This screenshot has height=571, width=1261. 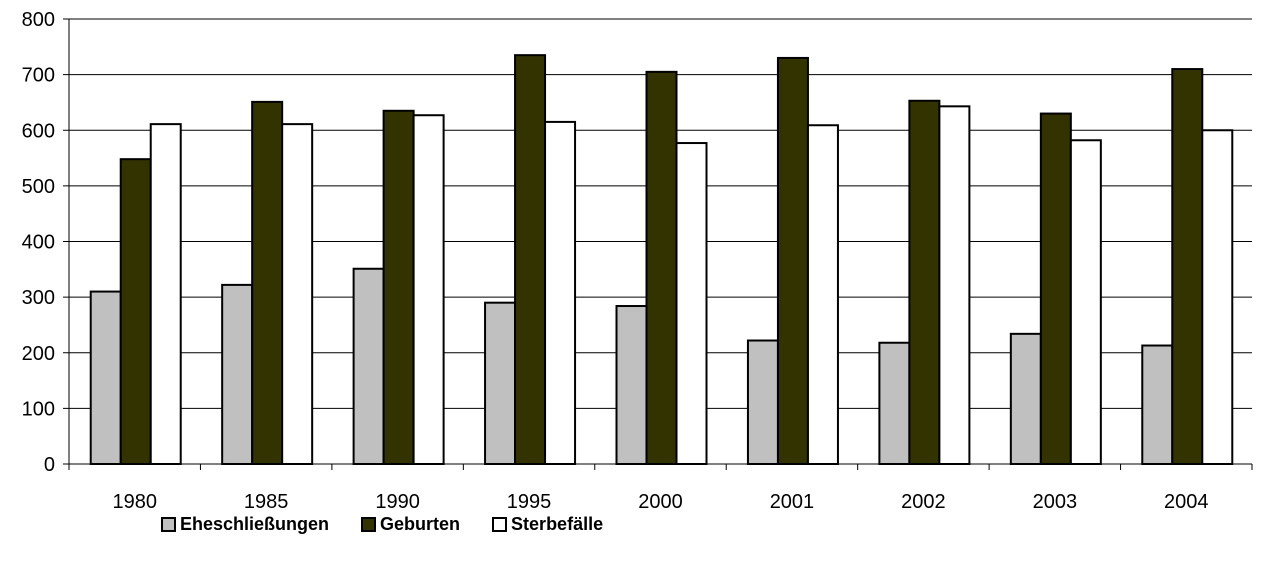 I want to click on bar-eheschlieungen-2001, so click(x=762, y=402).